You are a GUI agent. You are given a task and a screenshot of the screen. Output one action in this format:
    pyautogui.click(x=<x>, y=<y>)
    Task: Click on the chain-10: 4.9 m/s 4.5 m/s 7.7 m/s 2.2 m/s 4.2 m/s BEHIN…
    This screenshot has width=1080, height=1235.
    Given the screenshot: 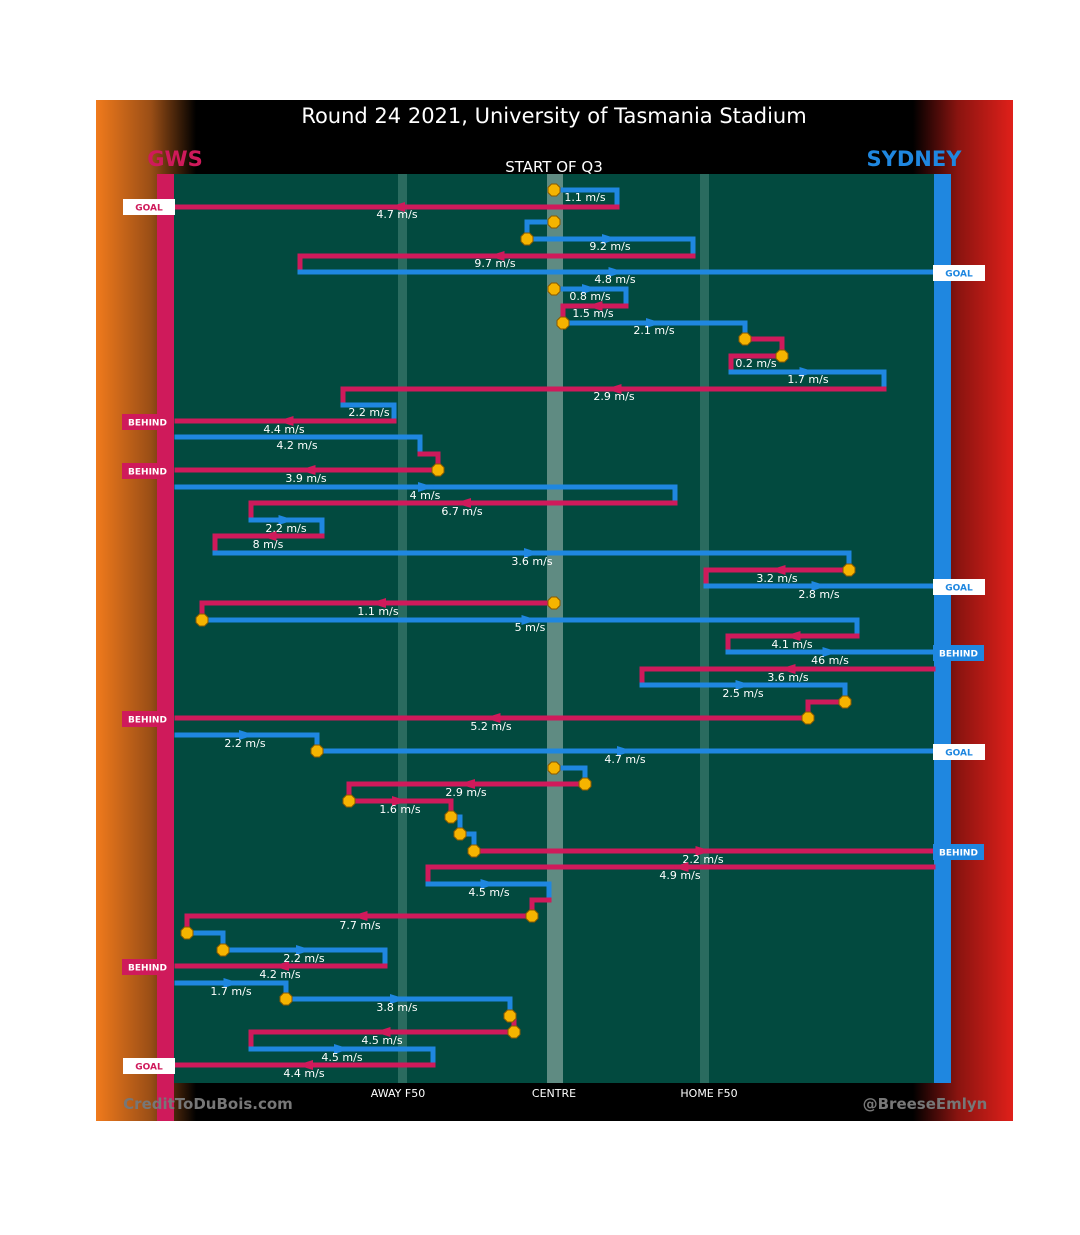 What is the action you would take?
    pyautogui.click(x=529, y=921)
    